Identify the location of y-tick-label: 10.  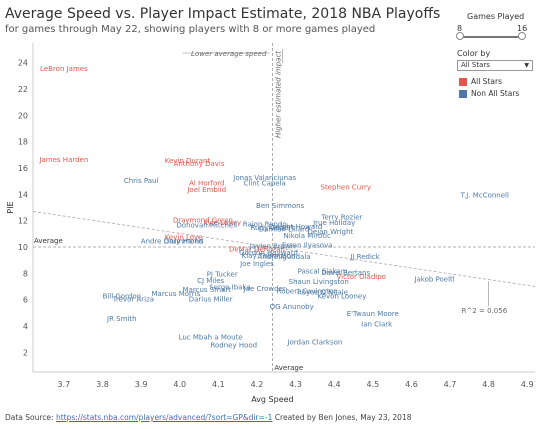
(23, 247).